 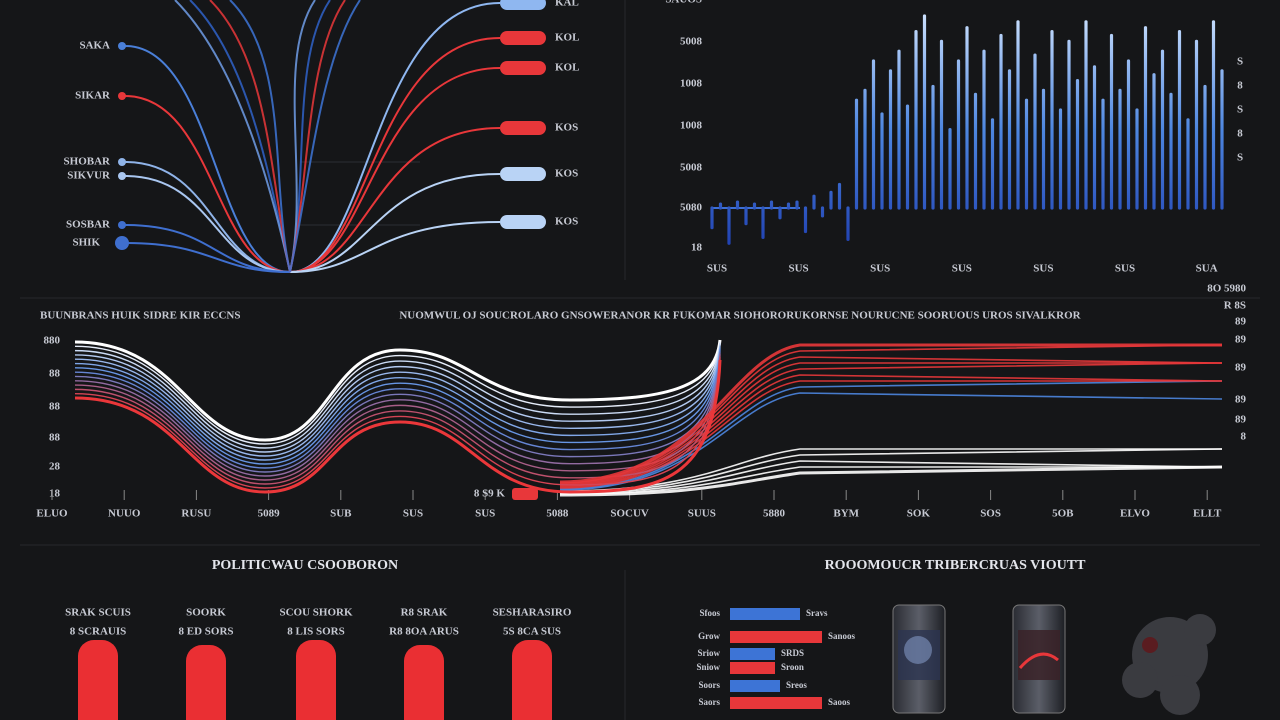 What do you see at coordinates (792, 653) in the screenshot?
I see `bar-text: SRDS` at bounding box center [792, 653].